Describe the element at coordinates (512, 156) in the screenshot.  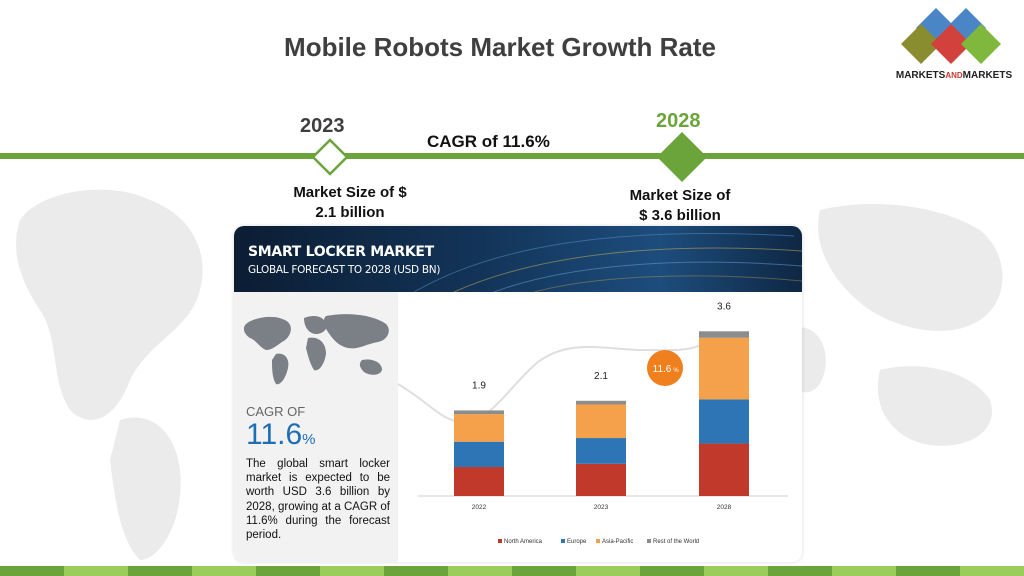
I see `timeline-bar` at that location.